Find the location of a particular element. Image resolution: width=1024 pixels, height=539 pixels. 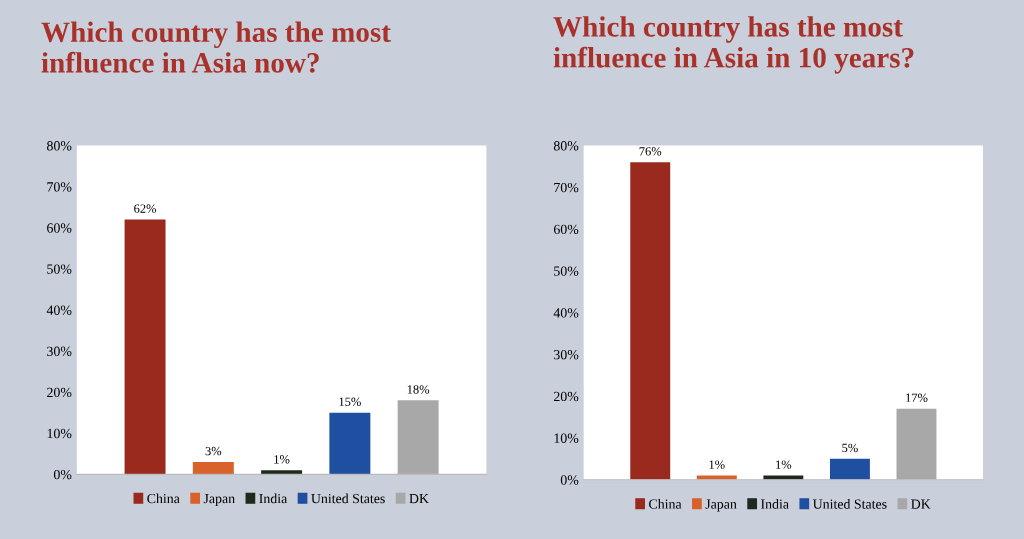

data-label: 76% is located at coordinates (650, 151).